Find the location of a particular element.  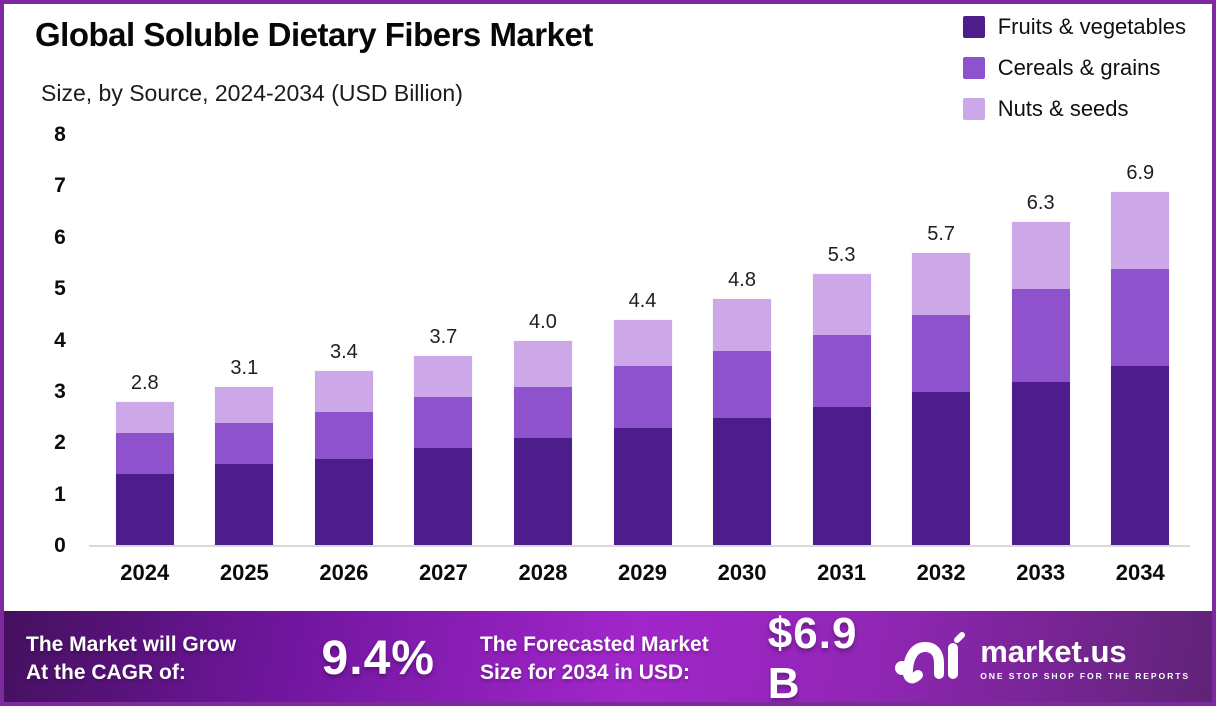

bar-total-label: 2.8 is located at coordinates (144, 383).